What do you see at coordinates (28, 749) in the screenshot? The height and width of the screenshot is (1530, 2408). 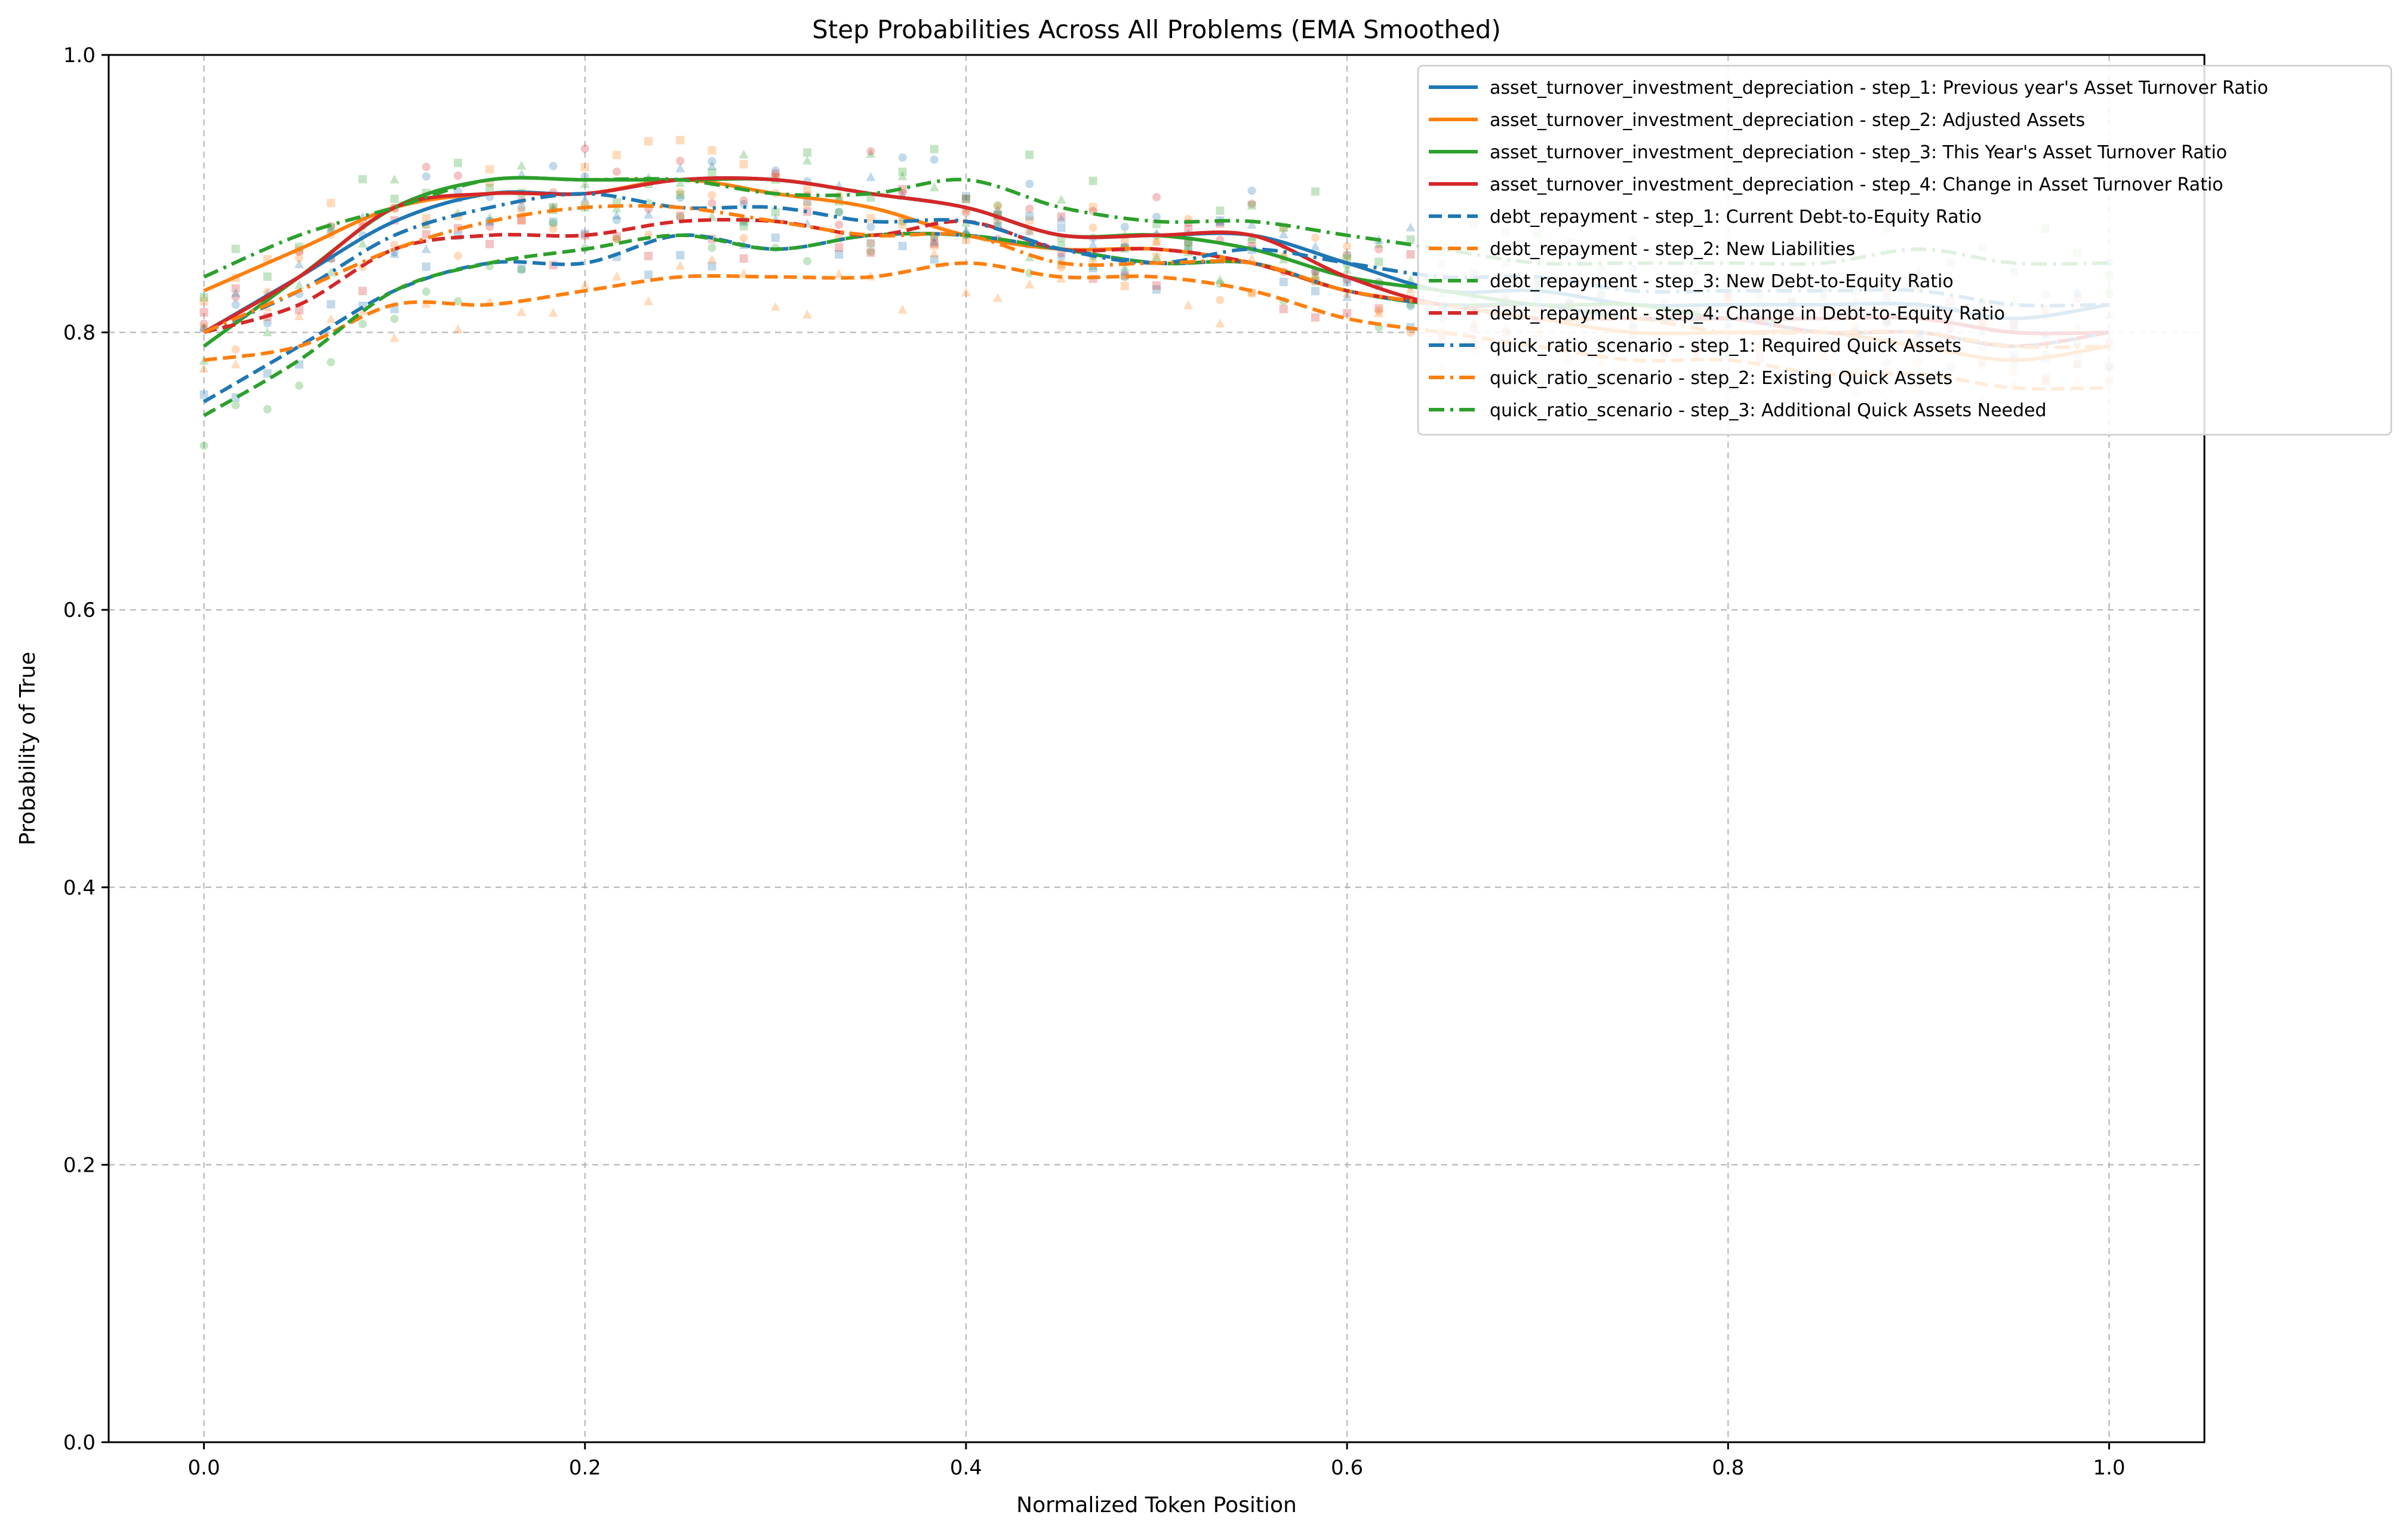 I see `y-axis-title: Probability of True` at bounding box center [28, 749].